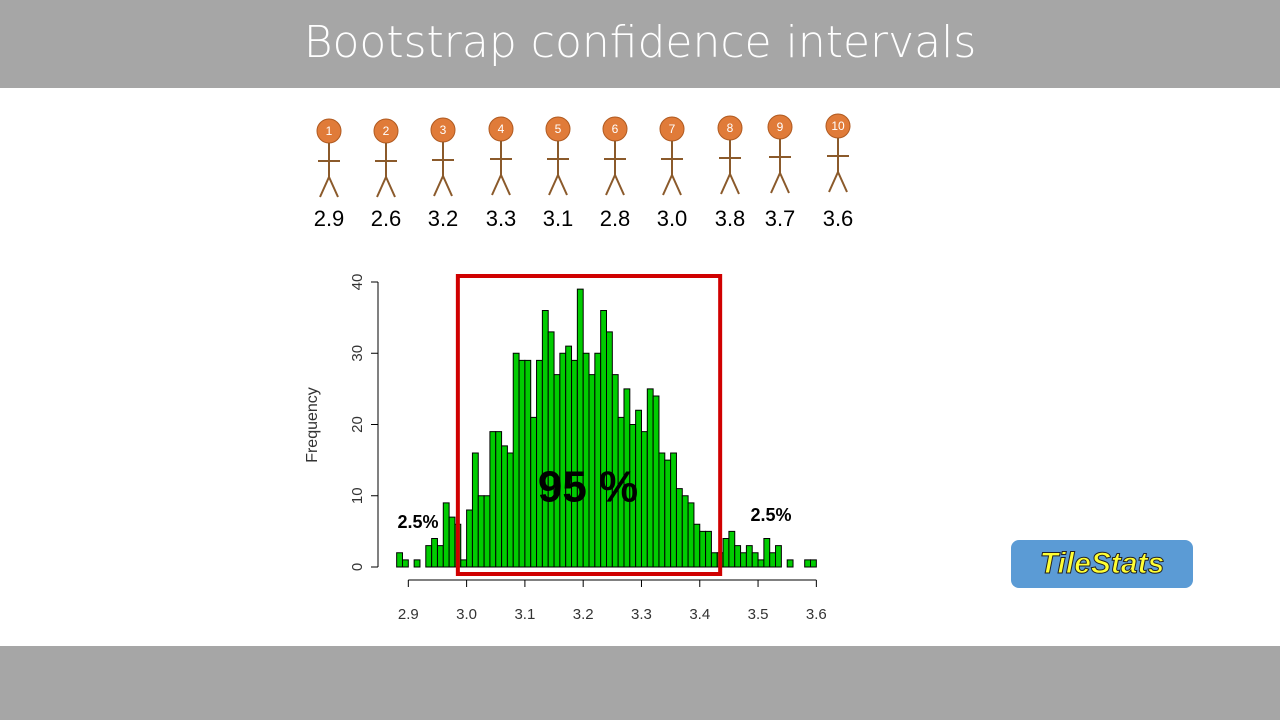 This screenshot has width=1280, height=725. Describe the element at coordinates (699, 614) in the screenshot. I see `x-tick-label: 3.4` at that location.